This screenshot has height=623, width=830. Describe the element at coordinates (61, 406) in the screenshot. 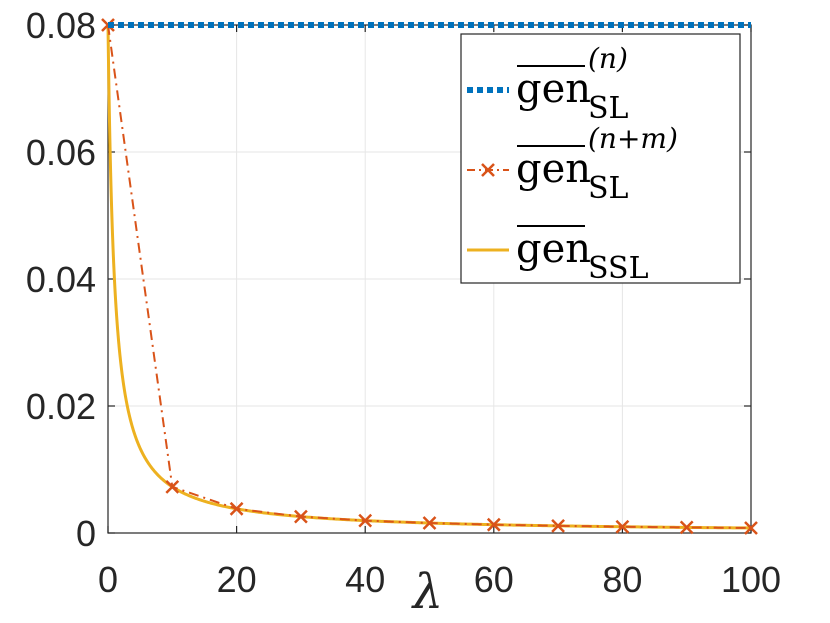

I see `y-tick-label: 0.02` at that location.